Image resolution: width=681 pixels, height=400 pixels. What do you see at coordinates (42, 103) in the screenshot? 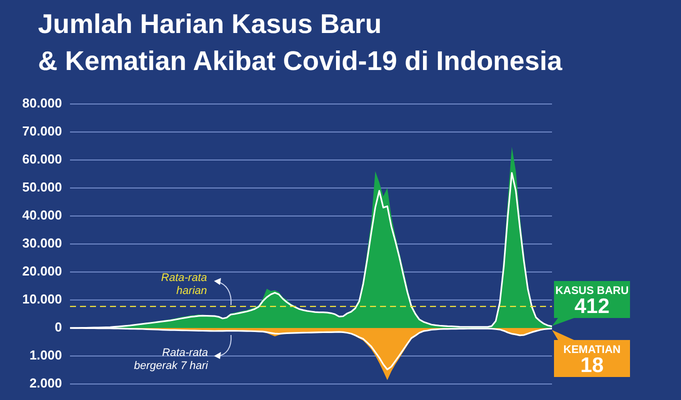
I see `y-tick-label: 80.000` at bounding box center [42, 103].